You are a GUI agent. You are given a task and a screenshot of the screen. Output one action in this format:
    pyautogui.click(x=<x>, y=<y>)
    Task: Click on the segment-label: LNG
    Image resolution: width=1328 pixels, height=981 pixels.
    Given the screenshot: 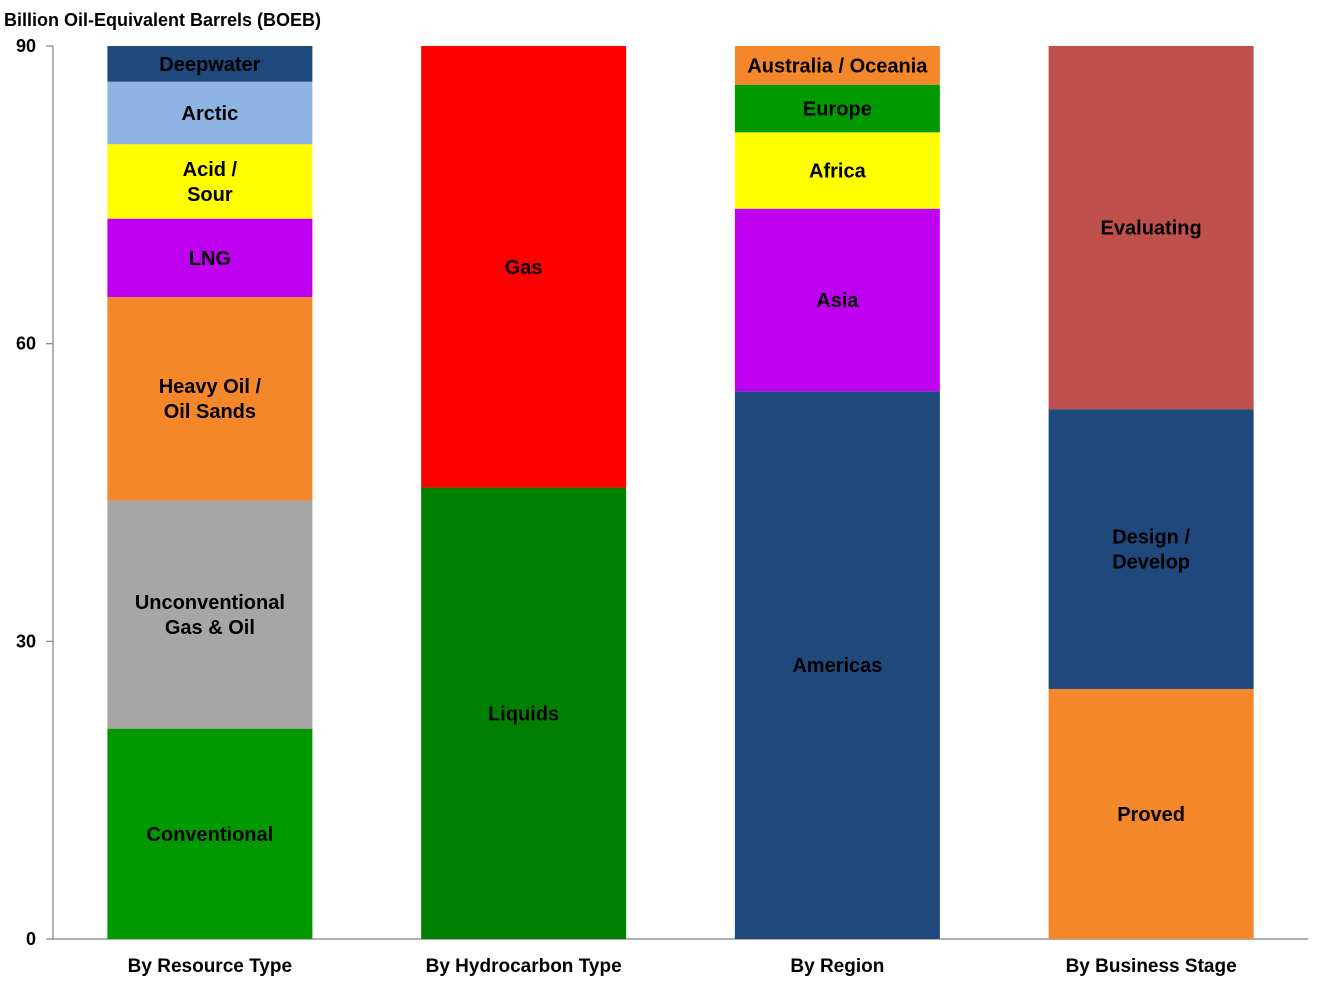 What is the action you would take?
    pyautogui.click(x=210, y=259)
    